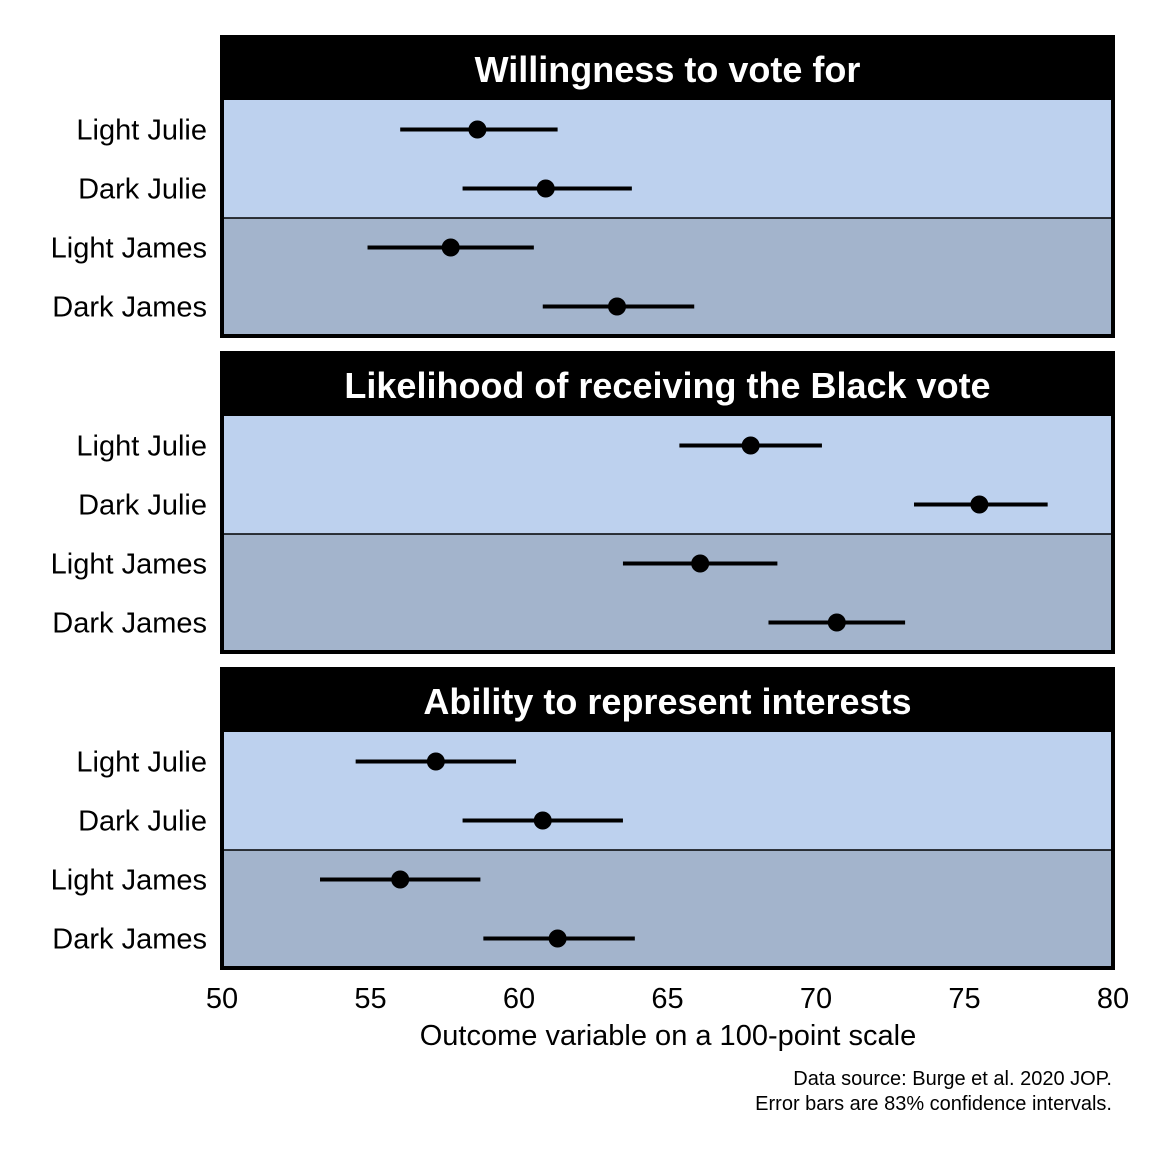 The width and height of the screenshot is (1152, 1152). I want to click on x-tick-label: 65, so click(667, 999).